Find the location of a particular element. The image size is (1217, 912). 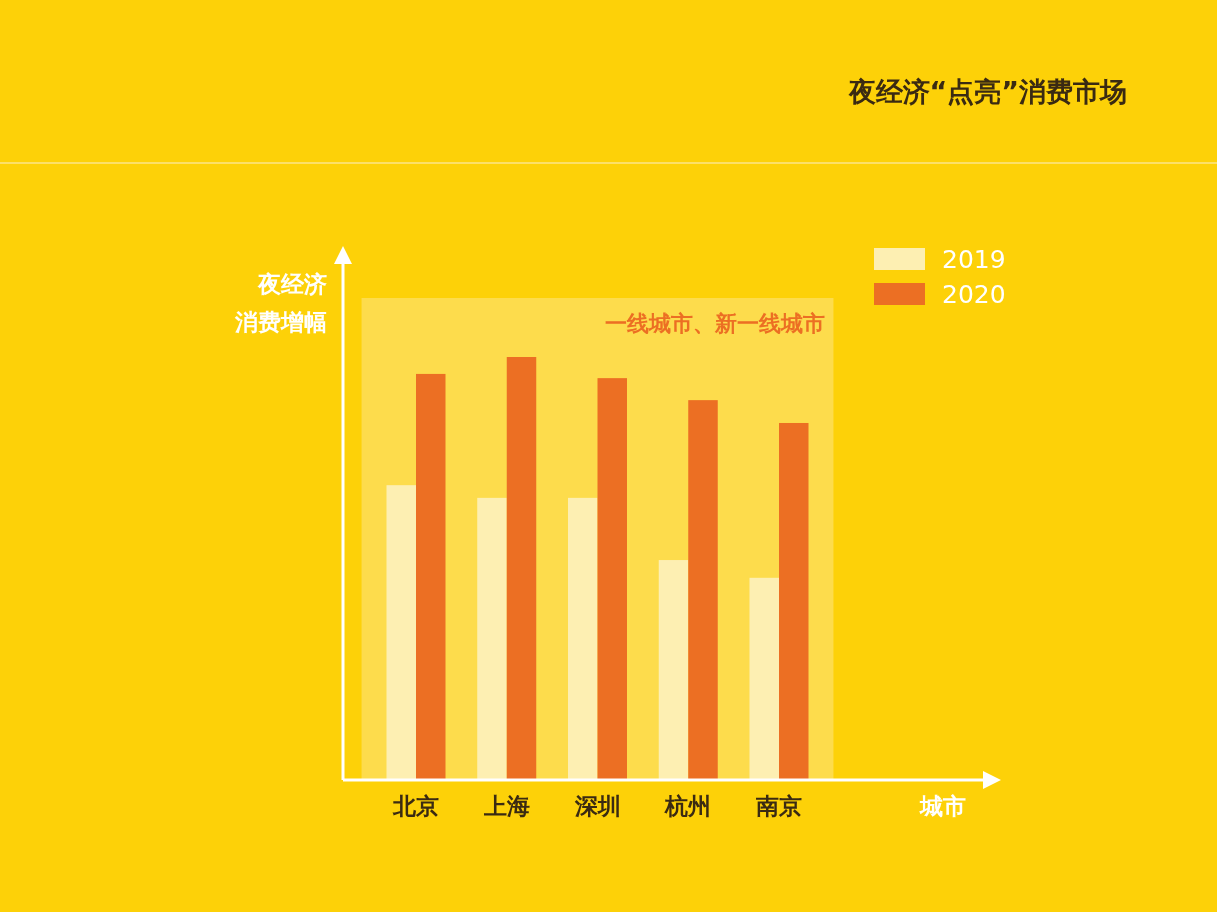

xtick: 深圳 is located at coordinates (597, 806).